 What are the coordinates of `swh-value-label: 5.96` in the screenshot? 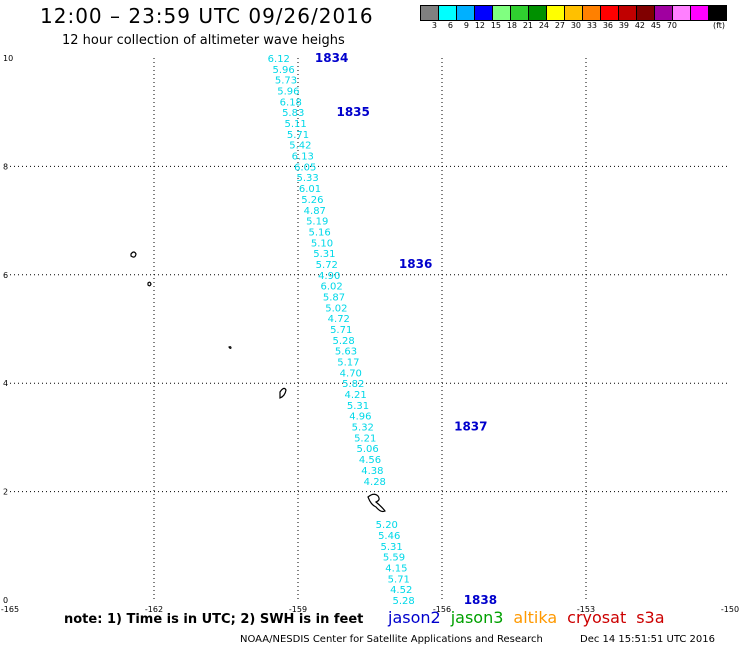 It's located at (283, 70).